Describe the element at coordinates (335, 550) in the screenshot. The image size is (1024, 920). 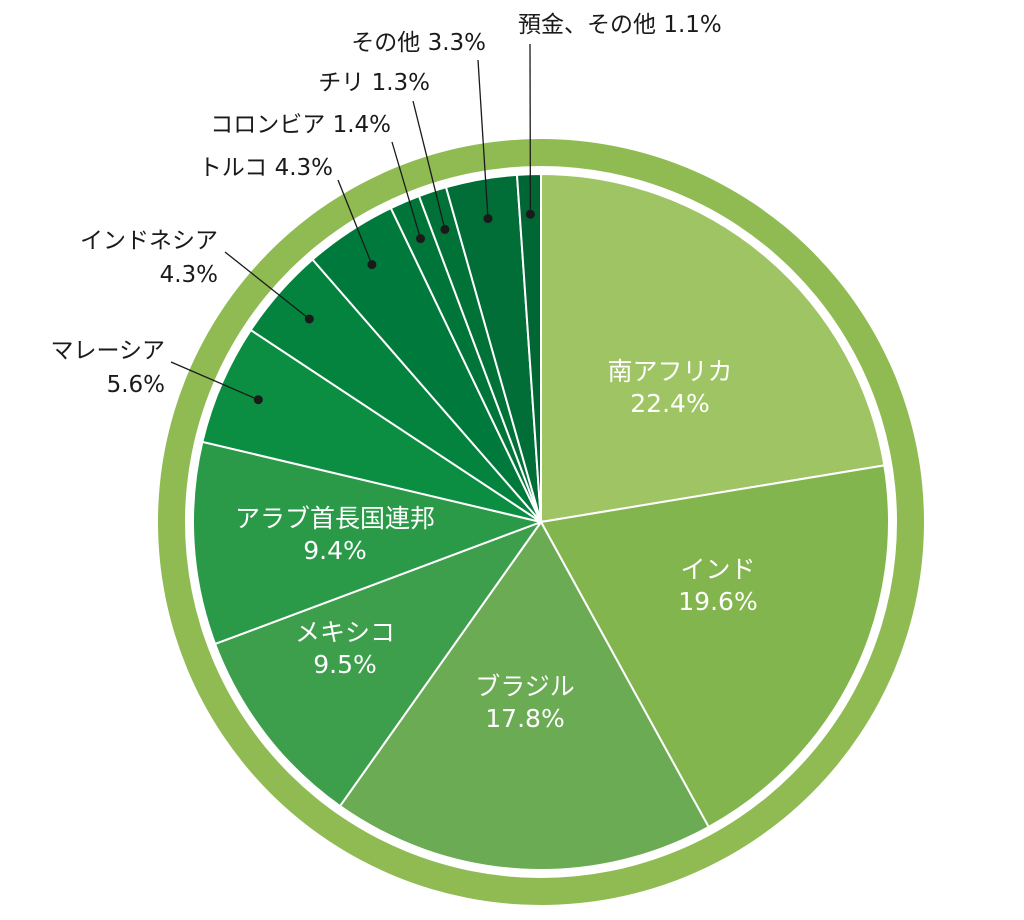
I see `slice-value-uae: 9.4%` at that location.